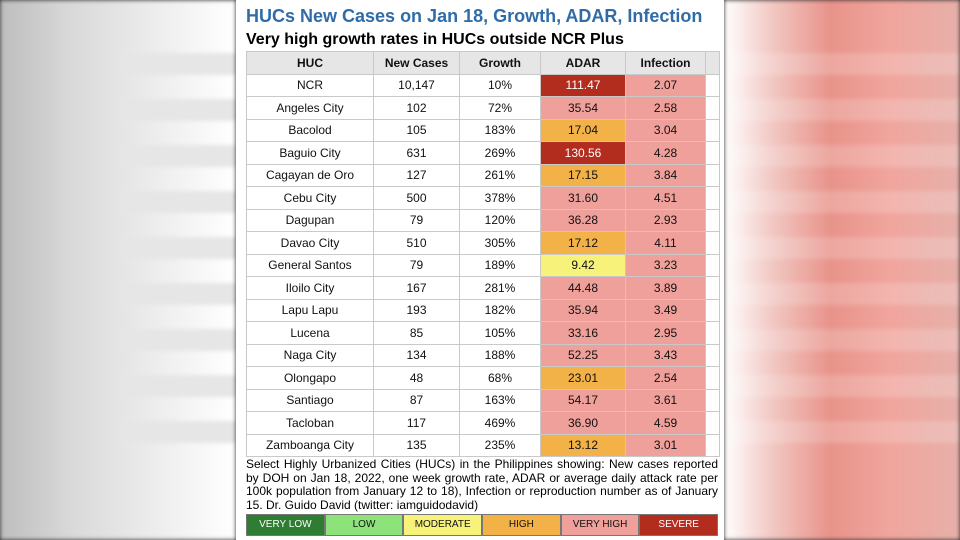 This screenshot has width=960, height=540. I want to click on adar-cell: 31.60, so click(583, 198).